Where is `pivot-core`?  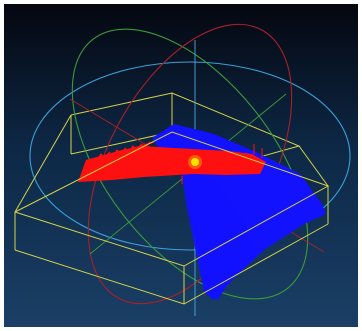 pivot-core is located at coordinates (195, 162).